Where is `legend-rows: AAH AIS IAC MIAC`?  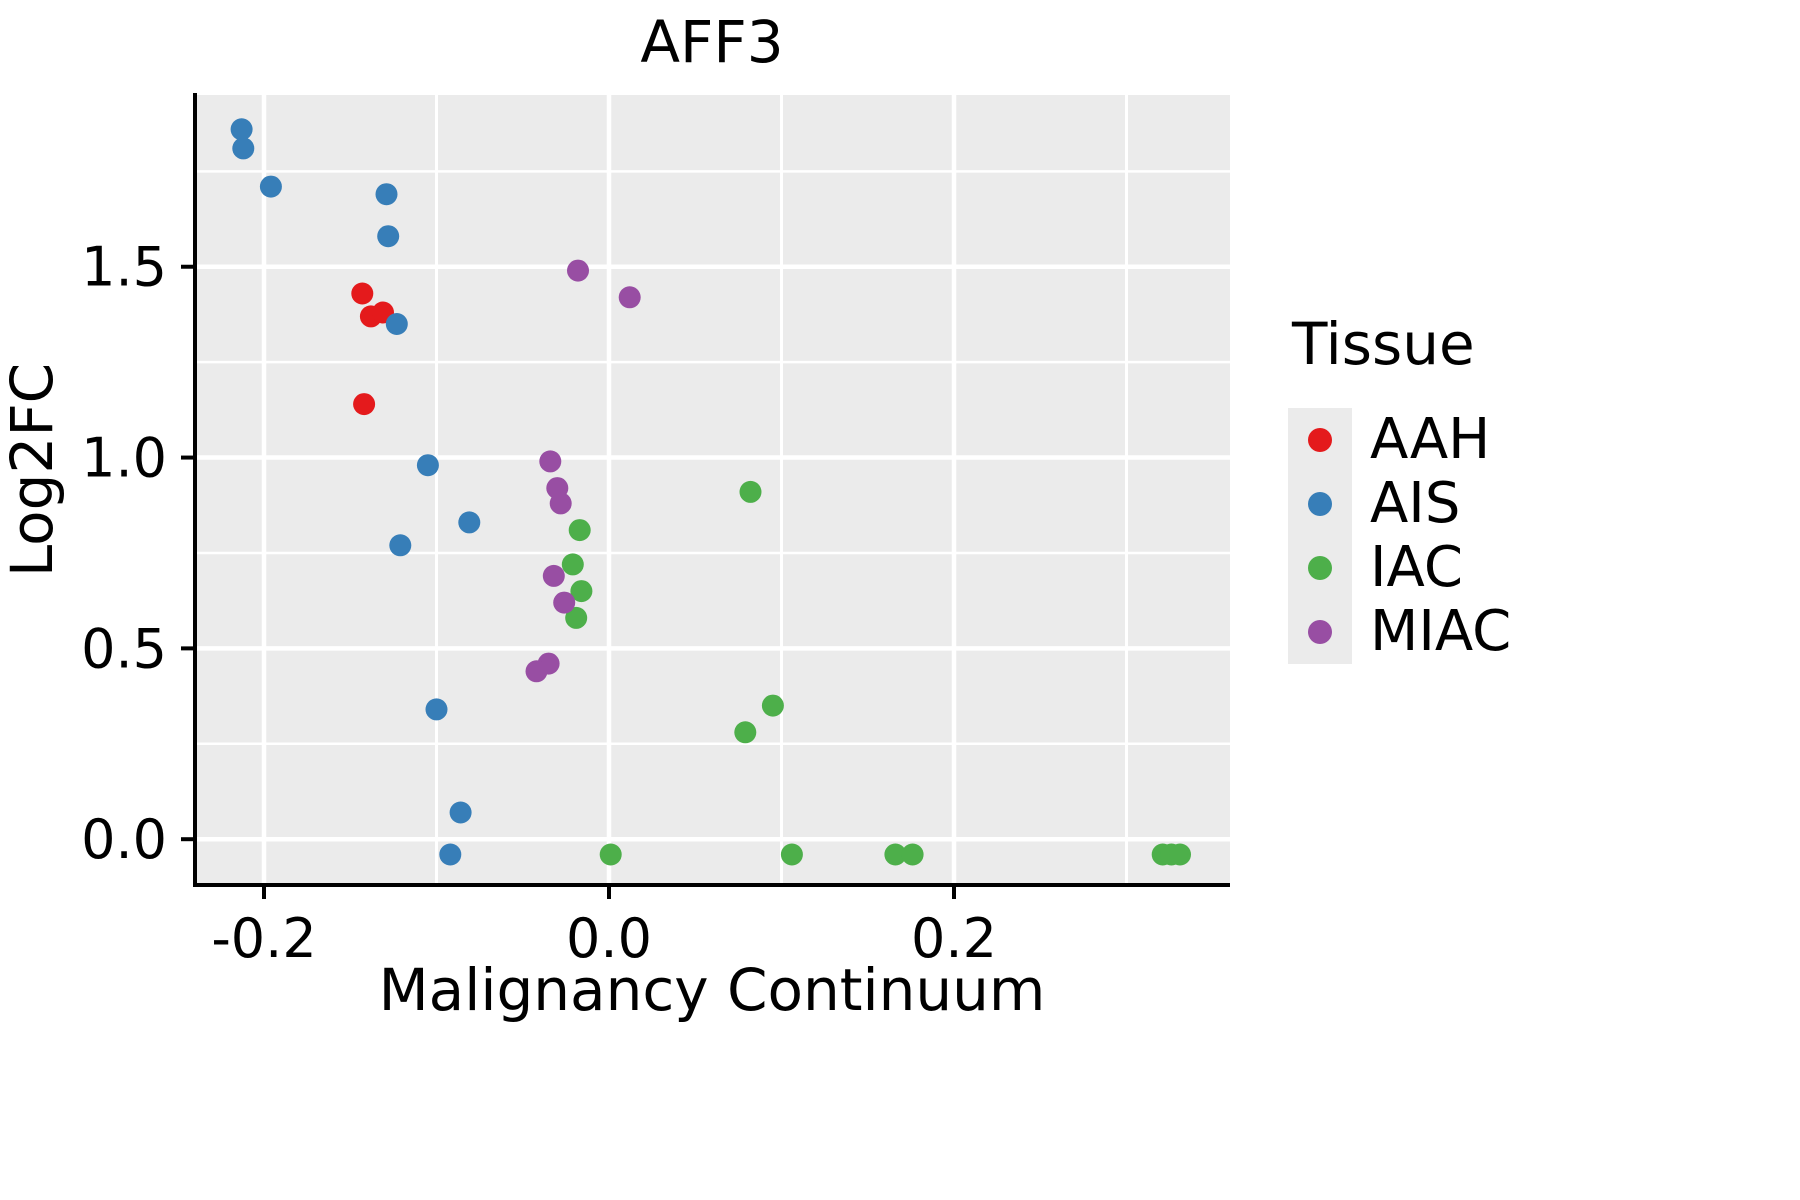 legend-rows: AAH AIS IAC MIAC is located at coordinates (1399, 536).